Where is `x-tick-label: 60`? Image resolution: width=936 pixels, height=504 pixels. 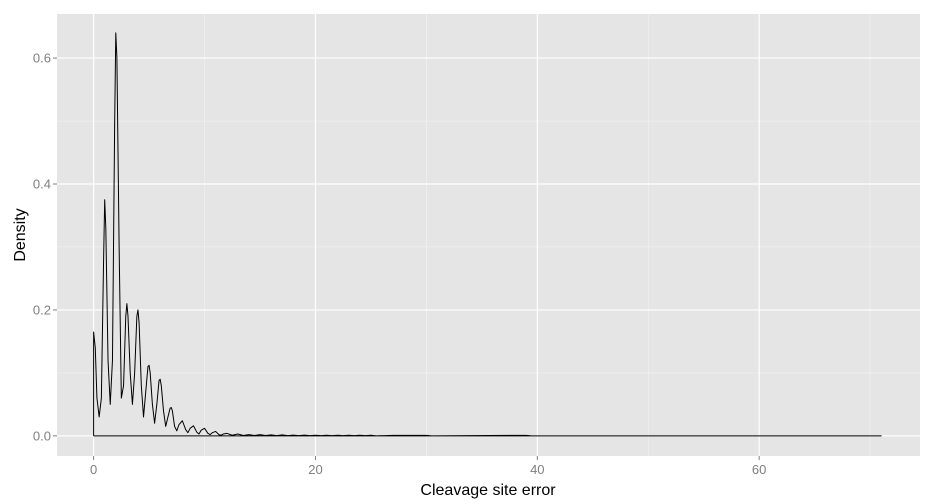 x-tick-label: 60 is located at coordinates (759, 469).